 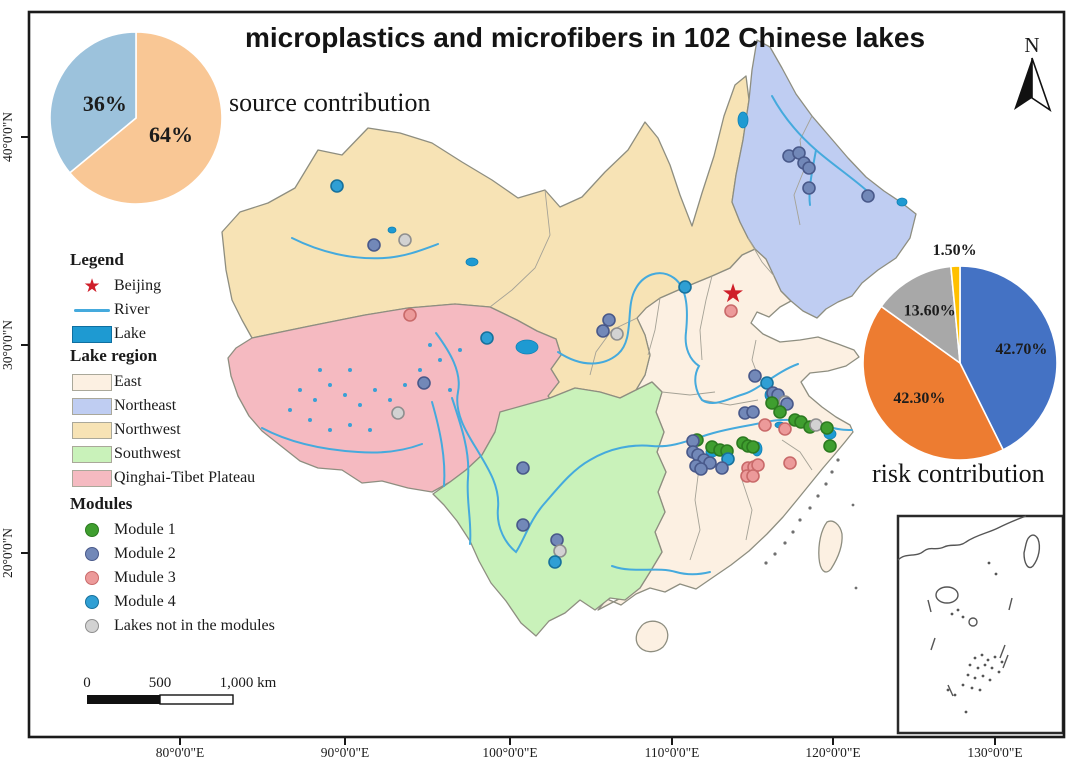 I want to click on legend-river-label: River, so click(x=132, y=309).